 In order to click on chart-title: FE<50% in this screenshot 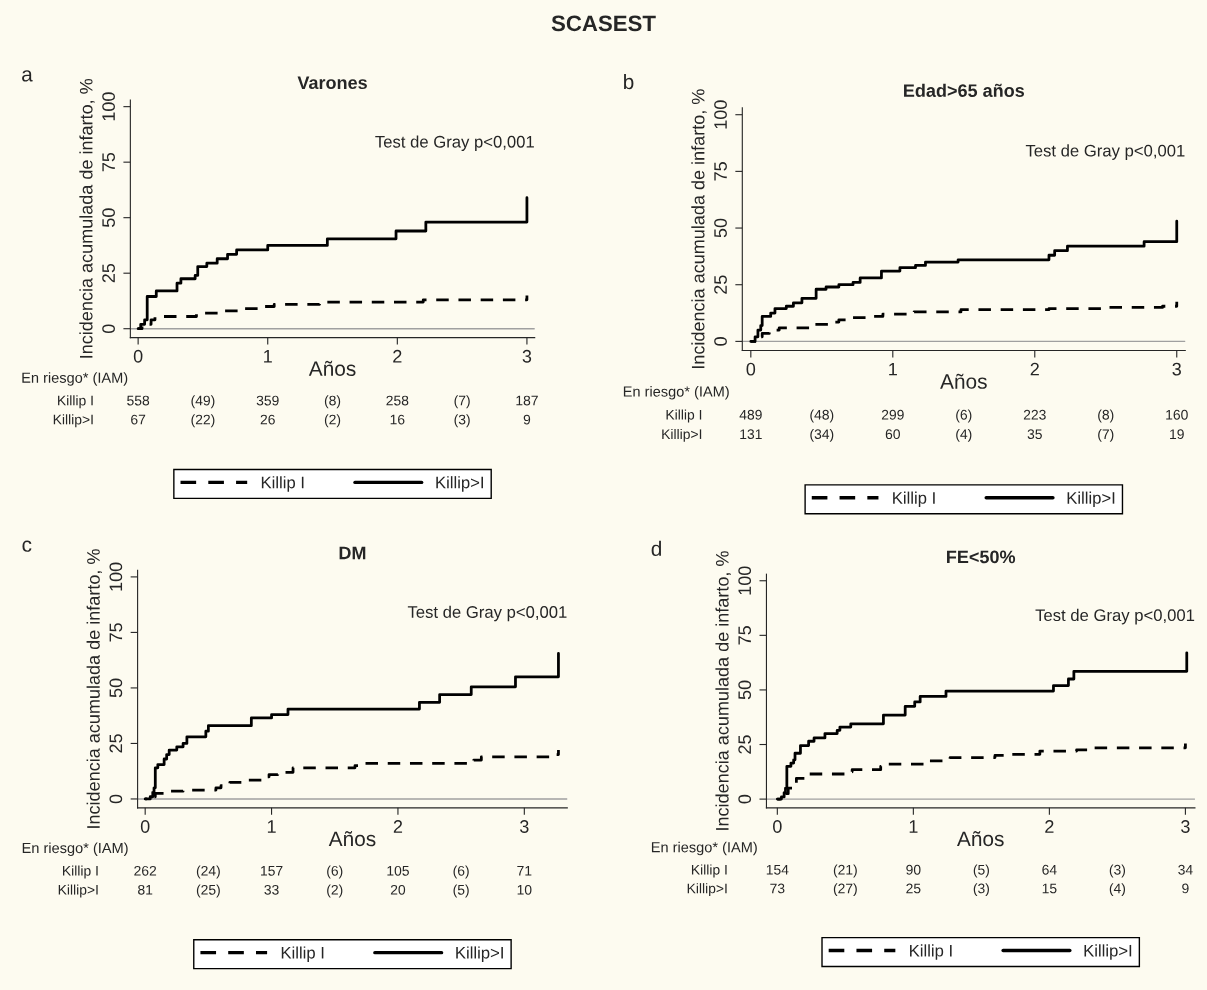, I will do `click(981, 557)`.